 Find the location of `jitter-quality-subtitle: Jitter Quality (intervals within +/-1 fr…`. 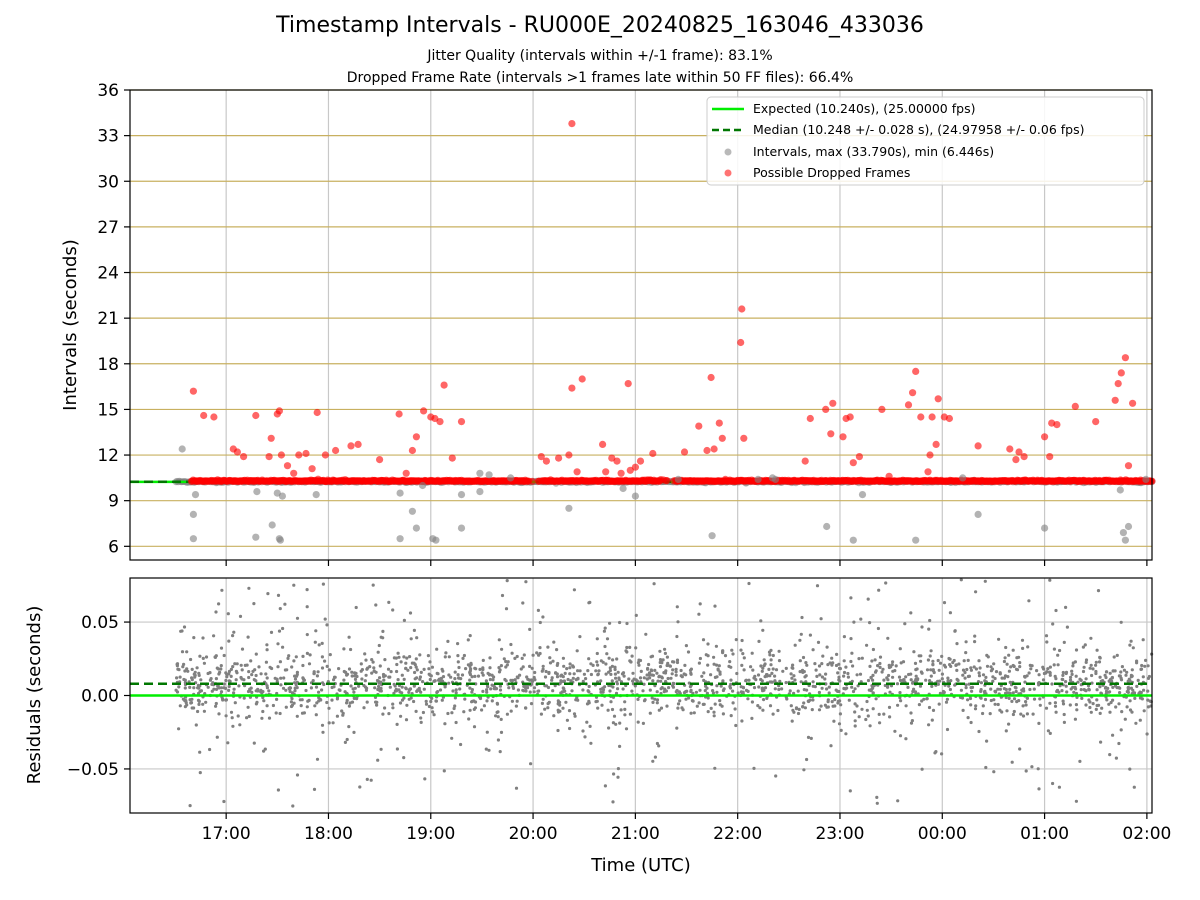

jitter-quality-subtitle: Jitter Quality (intervals within +/-1 fr… is located at coordinates (600, 56).